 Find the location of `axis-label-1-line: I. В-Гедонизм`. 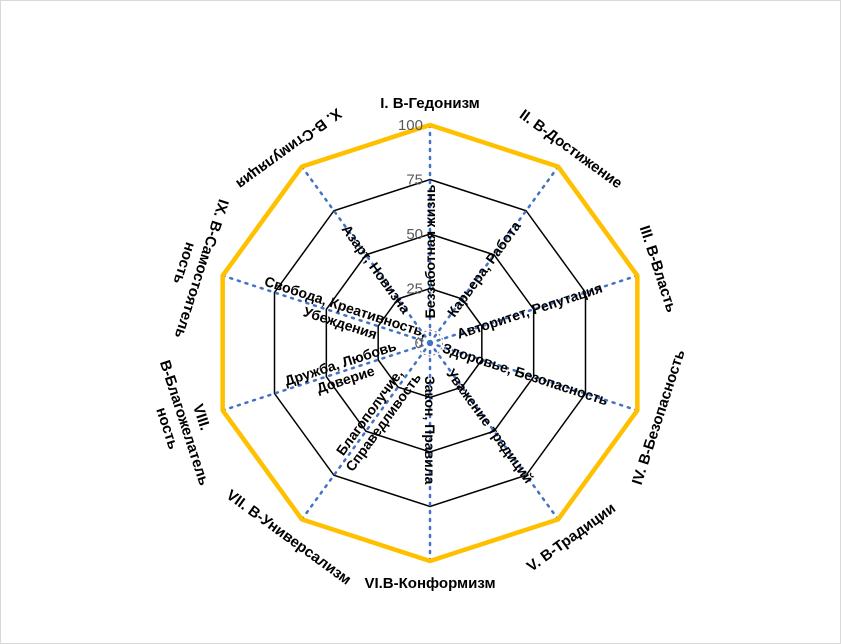

axis-label-1-line: I. В-Гедонизм is located at coordinates (430, 103).